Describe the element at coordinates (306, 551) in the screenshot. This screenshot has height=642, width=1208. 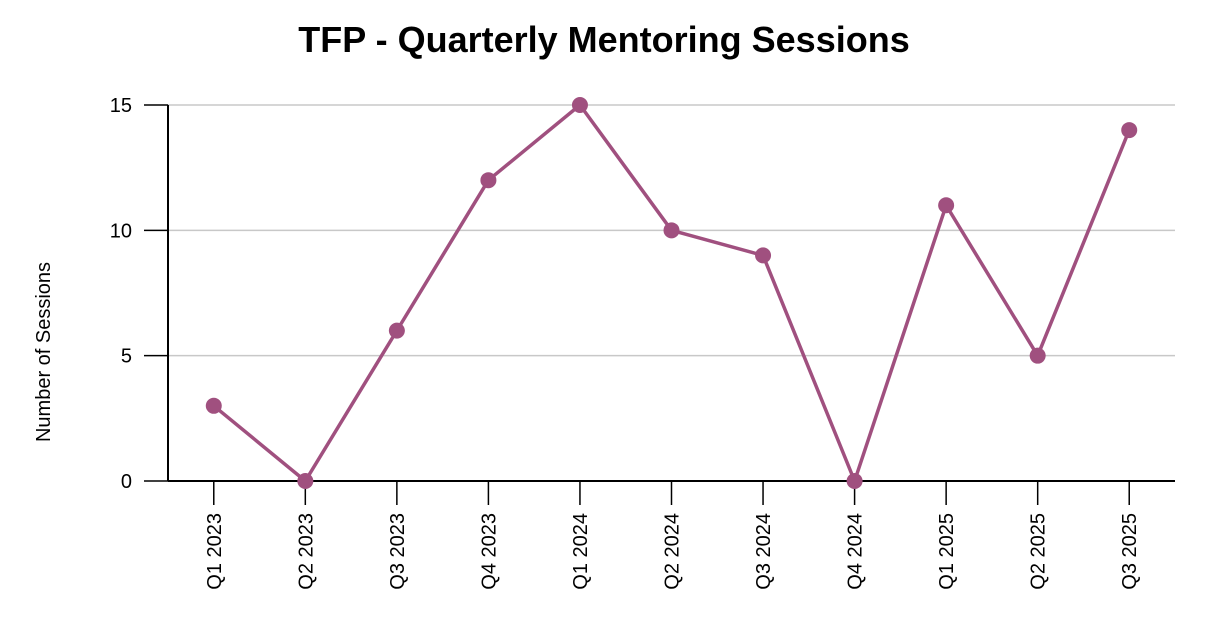
I see `x-tick-label: Q2 2023` at that location.